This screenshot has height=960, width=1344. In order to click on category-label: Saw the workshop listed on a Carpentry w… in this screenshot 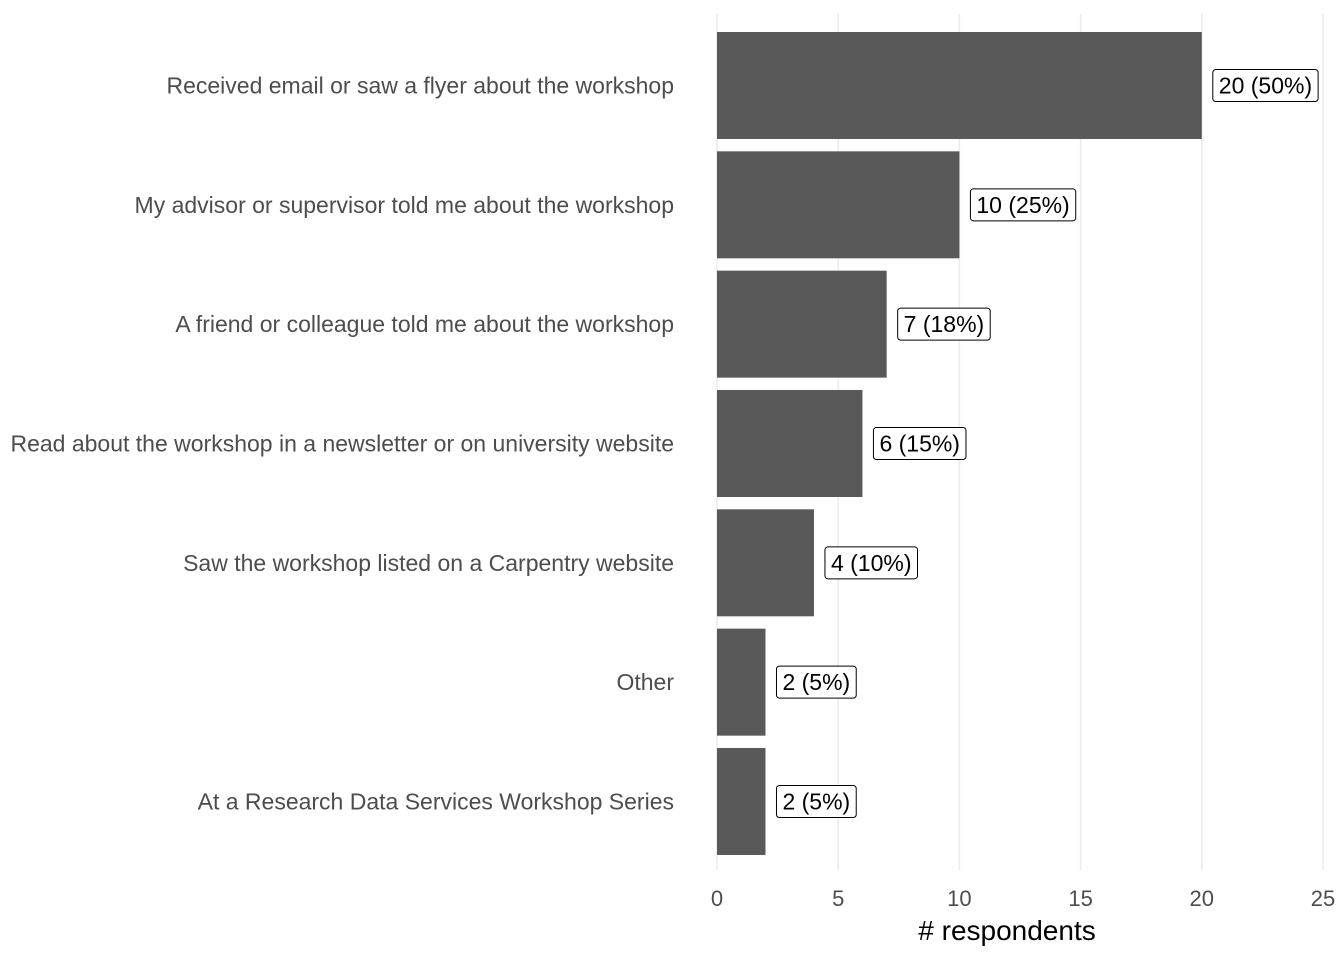, I will do `click(428, 563)`.